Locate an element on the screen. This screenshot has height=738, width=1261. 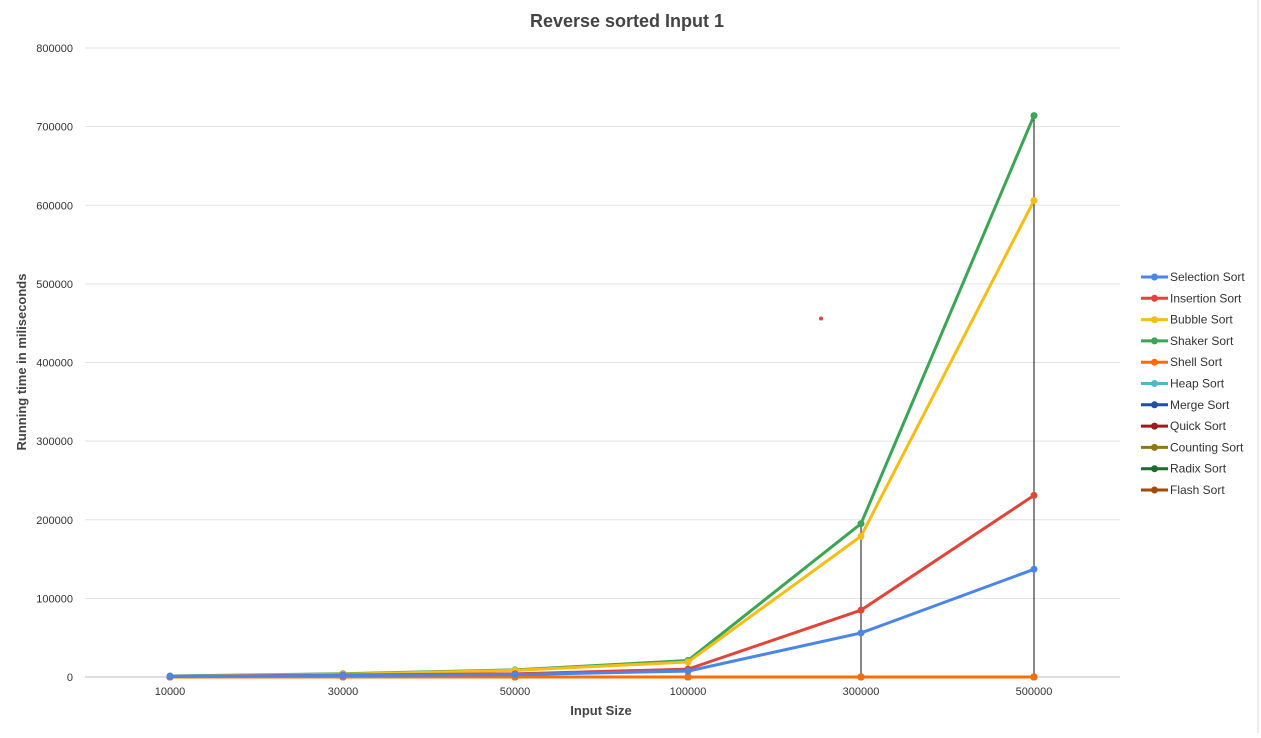
series-line is located at coordinates (602, 622).